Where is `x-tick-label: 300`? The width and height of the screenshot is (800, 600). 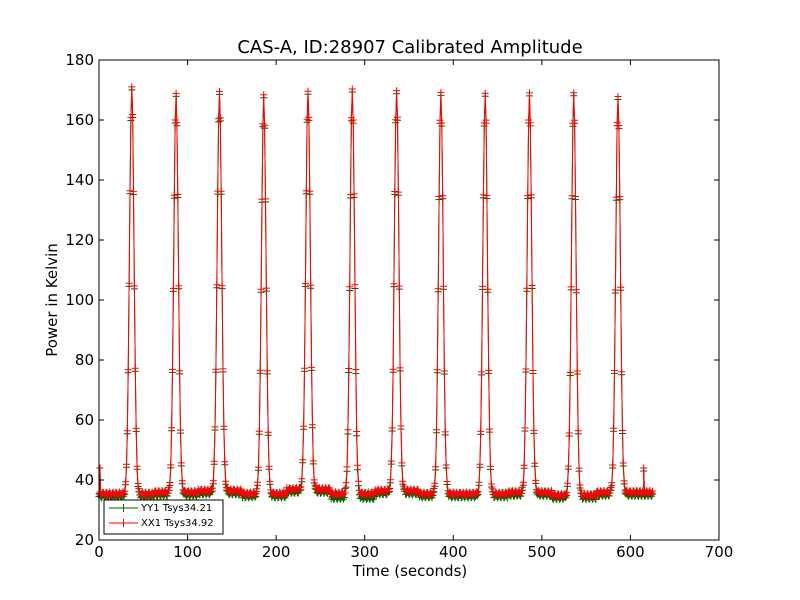 x-tick-label: 300 is located at coordinates (364, 552).